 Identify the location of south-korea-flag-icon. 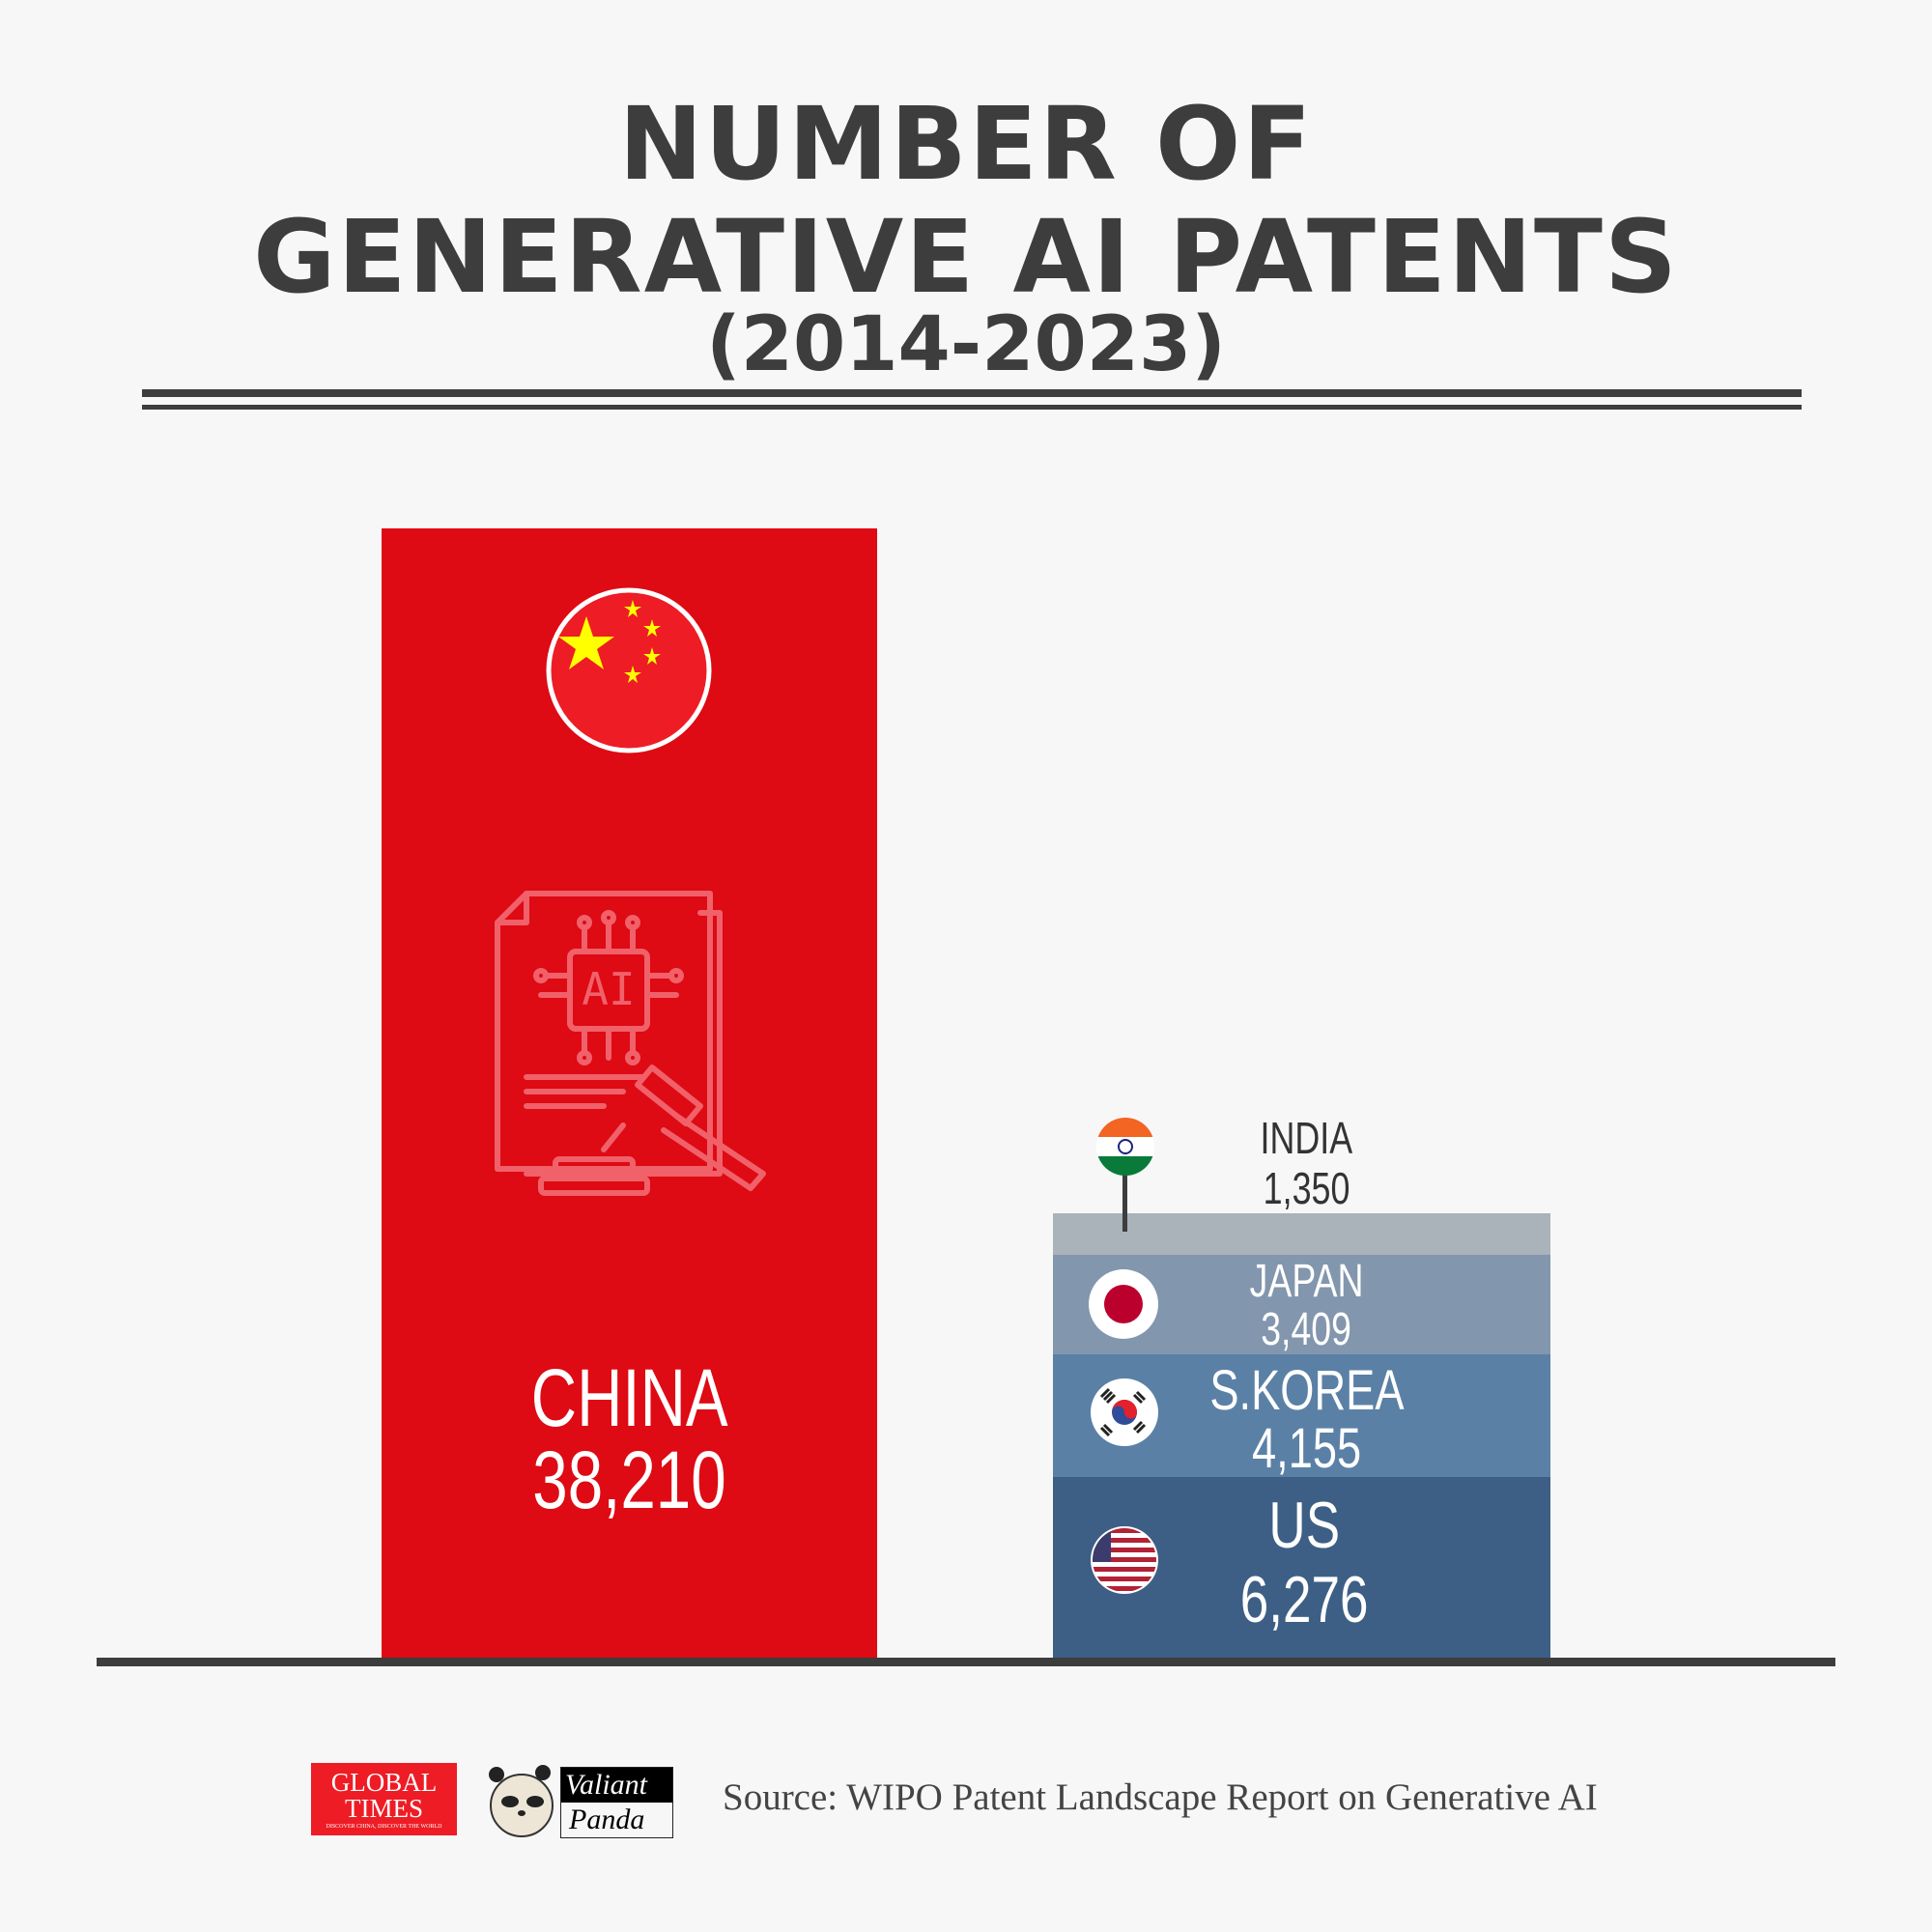
(1124, 1412).